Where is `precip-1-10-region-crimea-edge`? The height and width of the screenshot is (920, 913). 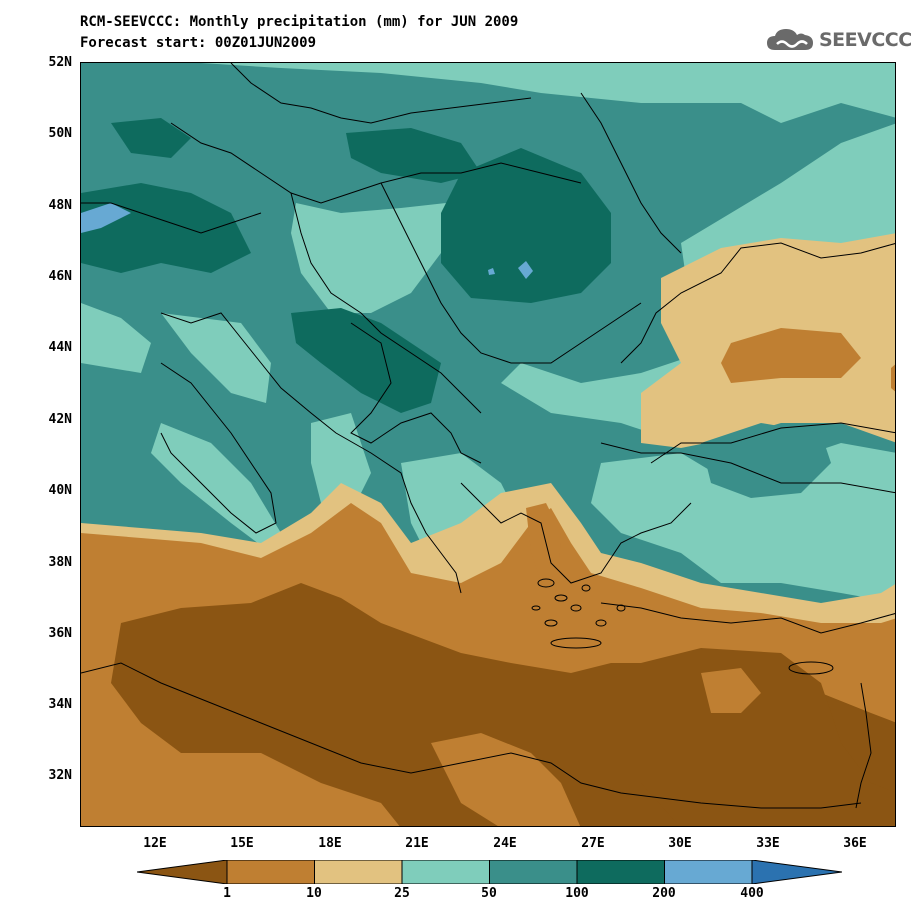 precip-1-10-region-crimea-edge is located at coordinates (893, 378).